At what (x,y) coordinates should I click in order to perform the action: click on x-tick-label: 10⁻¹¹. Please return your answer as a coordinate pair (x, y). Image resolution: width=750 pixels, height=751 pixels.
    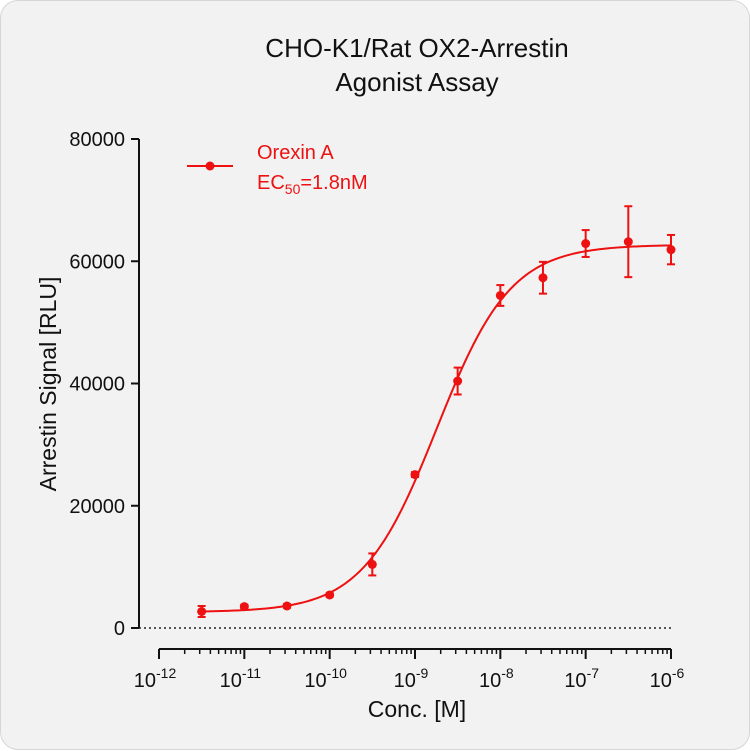
    Looking at the image, I should click on (241, 678).